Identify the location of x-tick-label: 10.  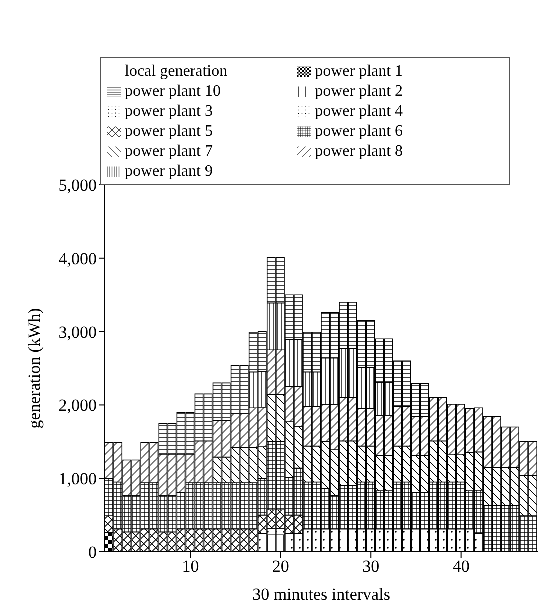
(191, 566).